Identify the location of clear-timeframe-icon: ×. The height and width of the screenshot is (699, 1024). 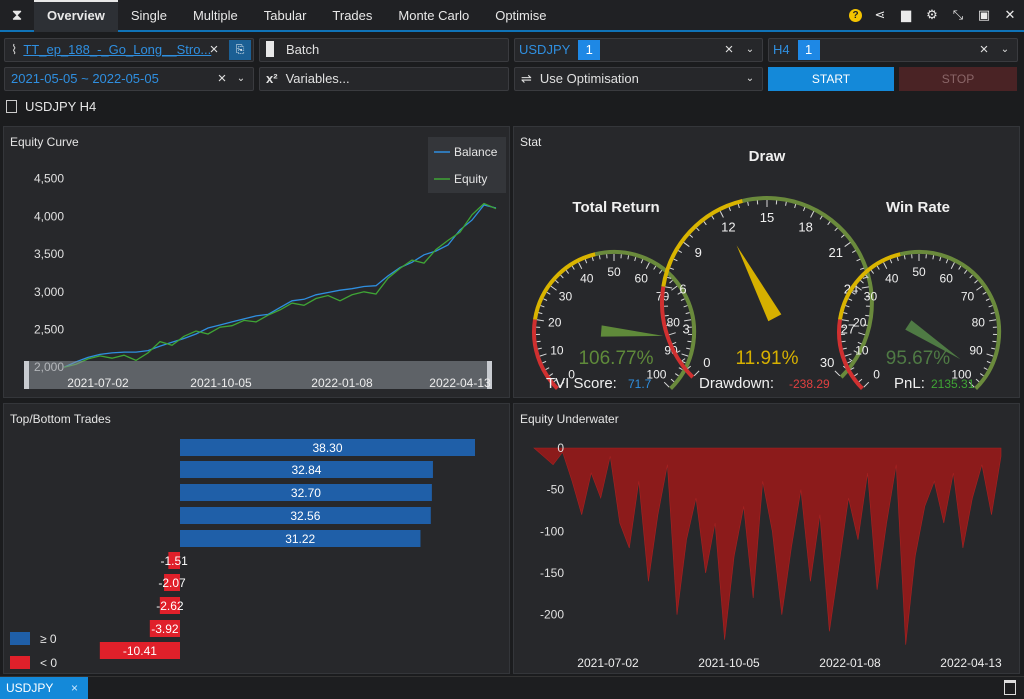
(984, 49).